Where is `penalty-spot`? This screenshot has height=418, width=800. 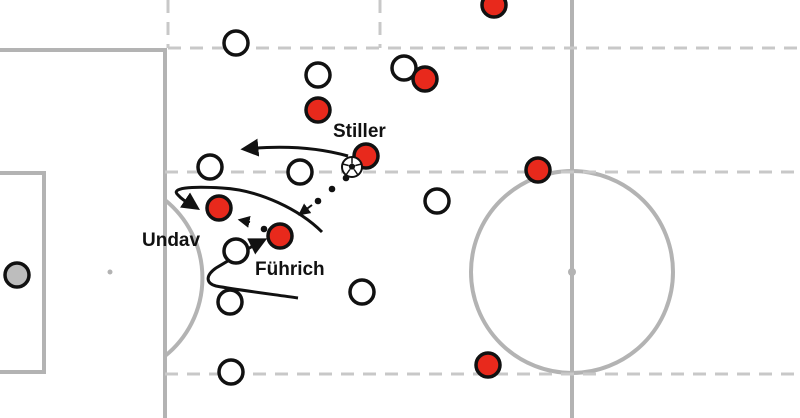
penalty-spot is located at coordinates (110, 272).